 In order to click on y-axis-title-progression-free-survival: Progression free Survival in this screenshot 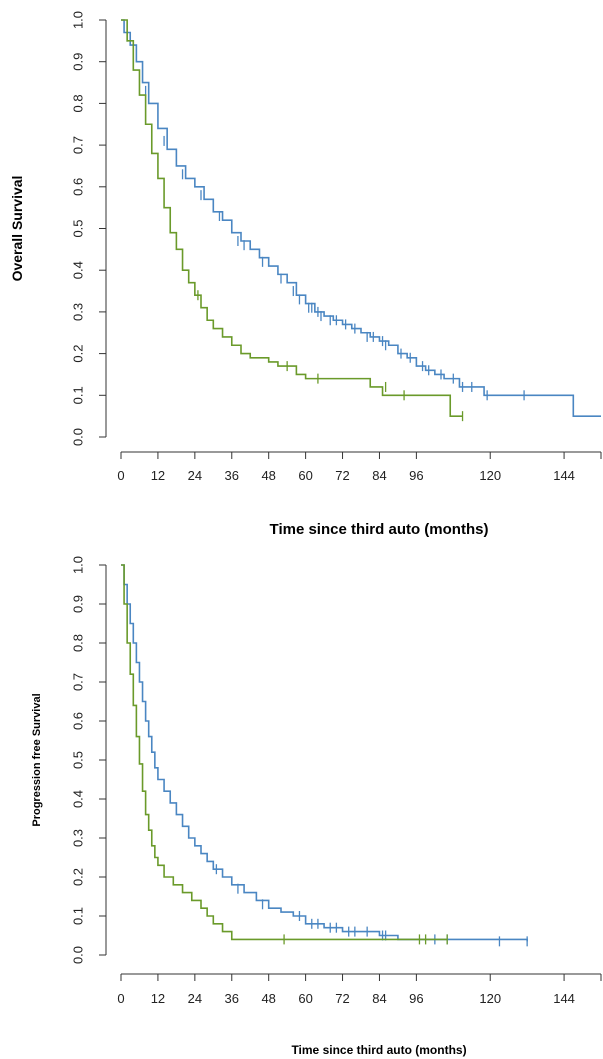, I will do `click(37, 759)`.